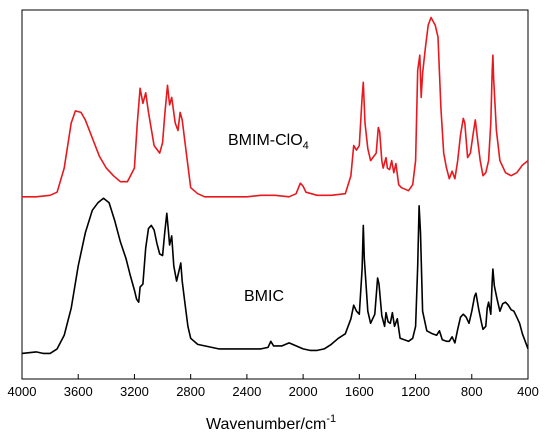  Describe the element at coordinates (303, 391) in the screenshot. I see `x-tick-label: 2000` at that location.